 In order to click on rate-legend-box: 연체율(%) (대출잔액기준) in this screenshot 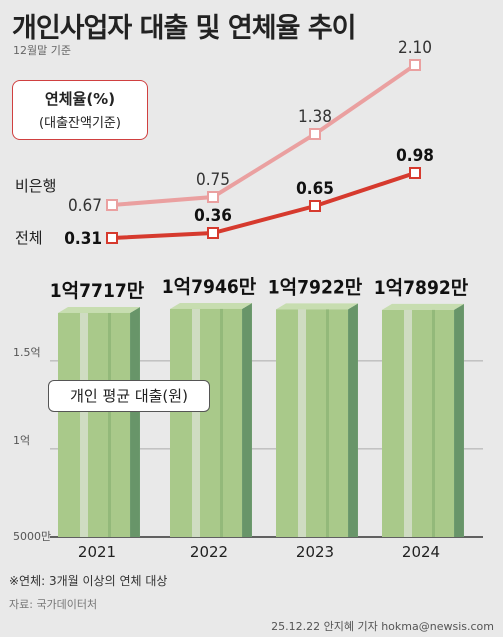, I will do `click(80, 110)`.